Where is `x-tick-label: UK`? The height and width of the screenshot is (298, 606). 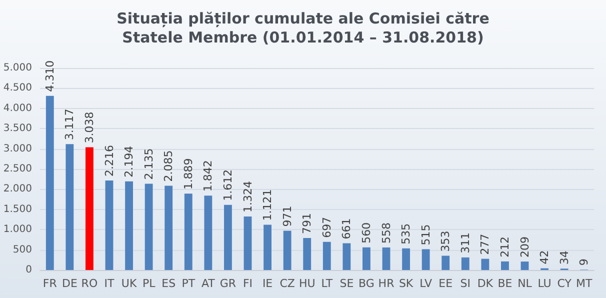 x-tick-label: UK is located at coordinates (129, 283).